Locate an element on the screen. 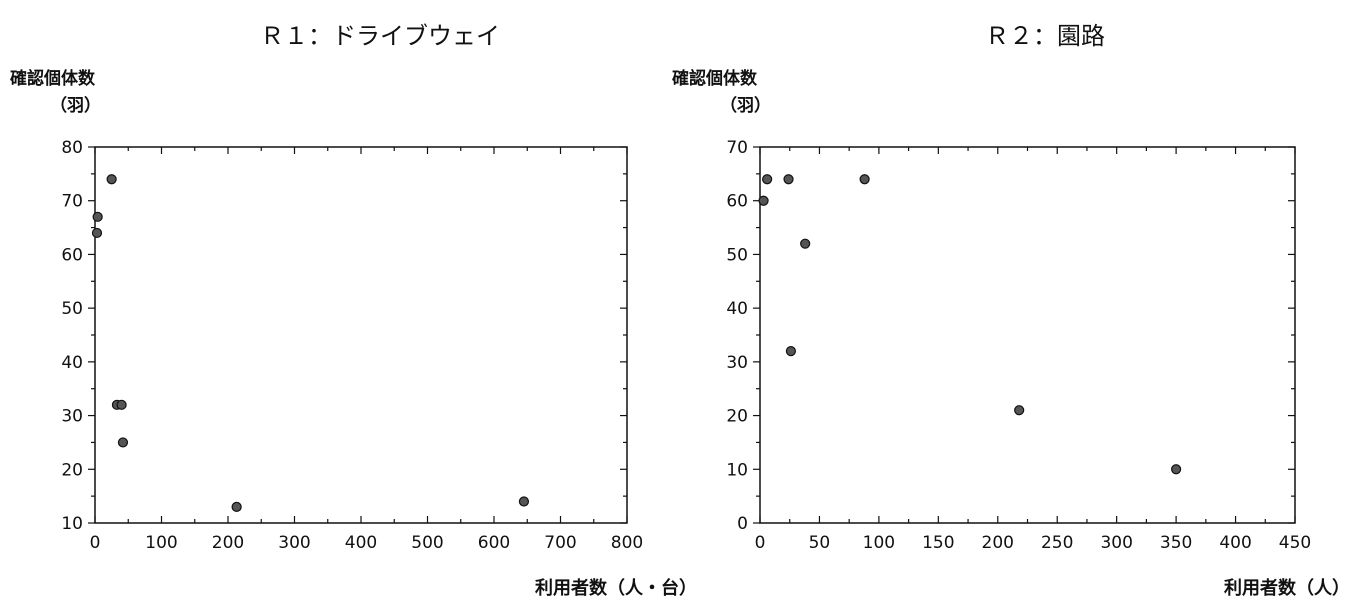 Image resolution: width=1354 pixels, height=605 pixels. chart-2-y-tick-label: 40 is located at coordinates (737, 309).